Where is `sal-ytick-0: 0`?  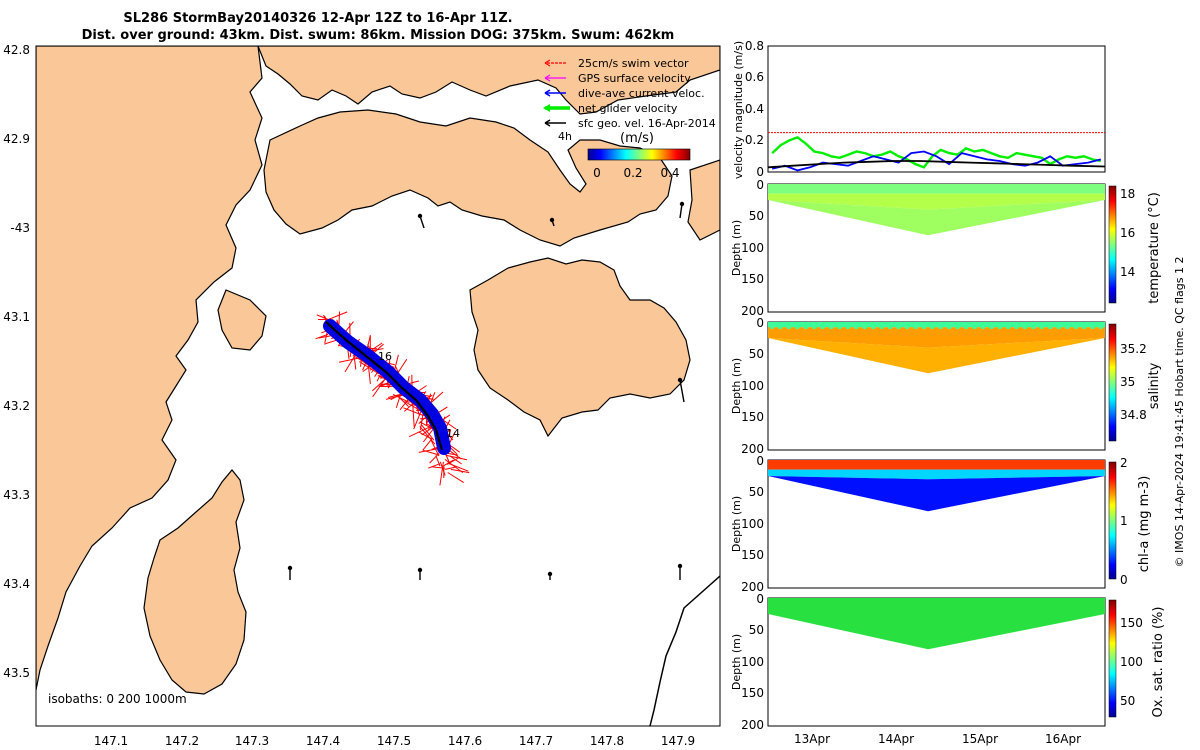 sal-ytick-0: 0 is located at coordinates (760, 323).